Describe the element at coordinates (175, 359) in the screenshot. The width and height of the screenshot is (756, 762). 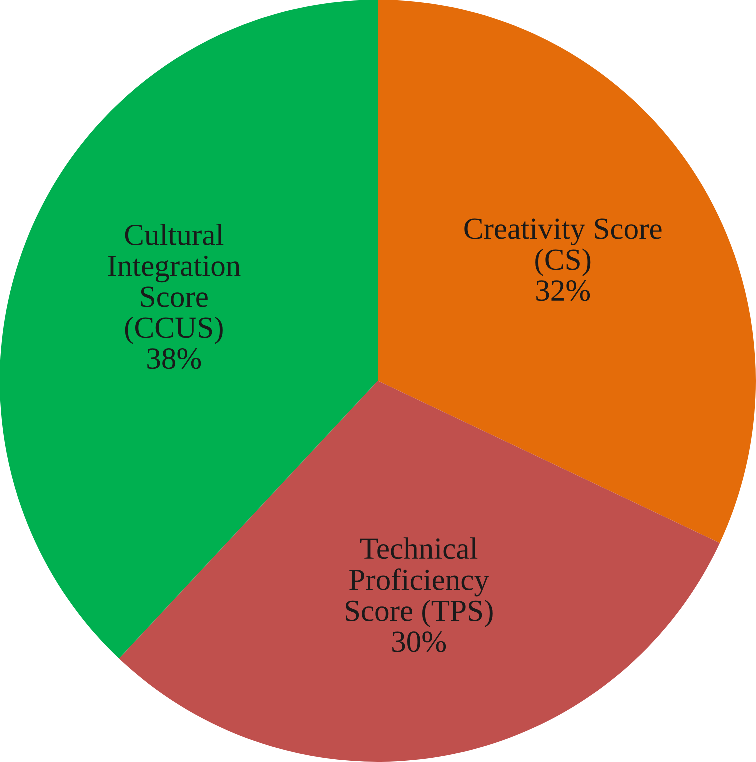
I see `data-label: 38%` at that location.